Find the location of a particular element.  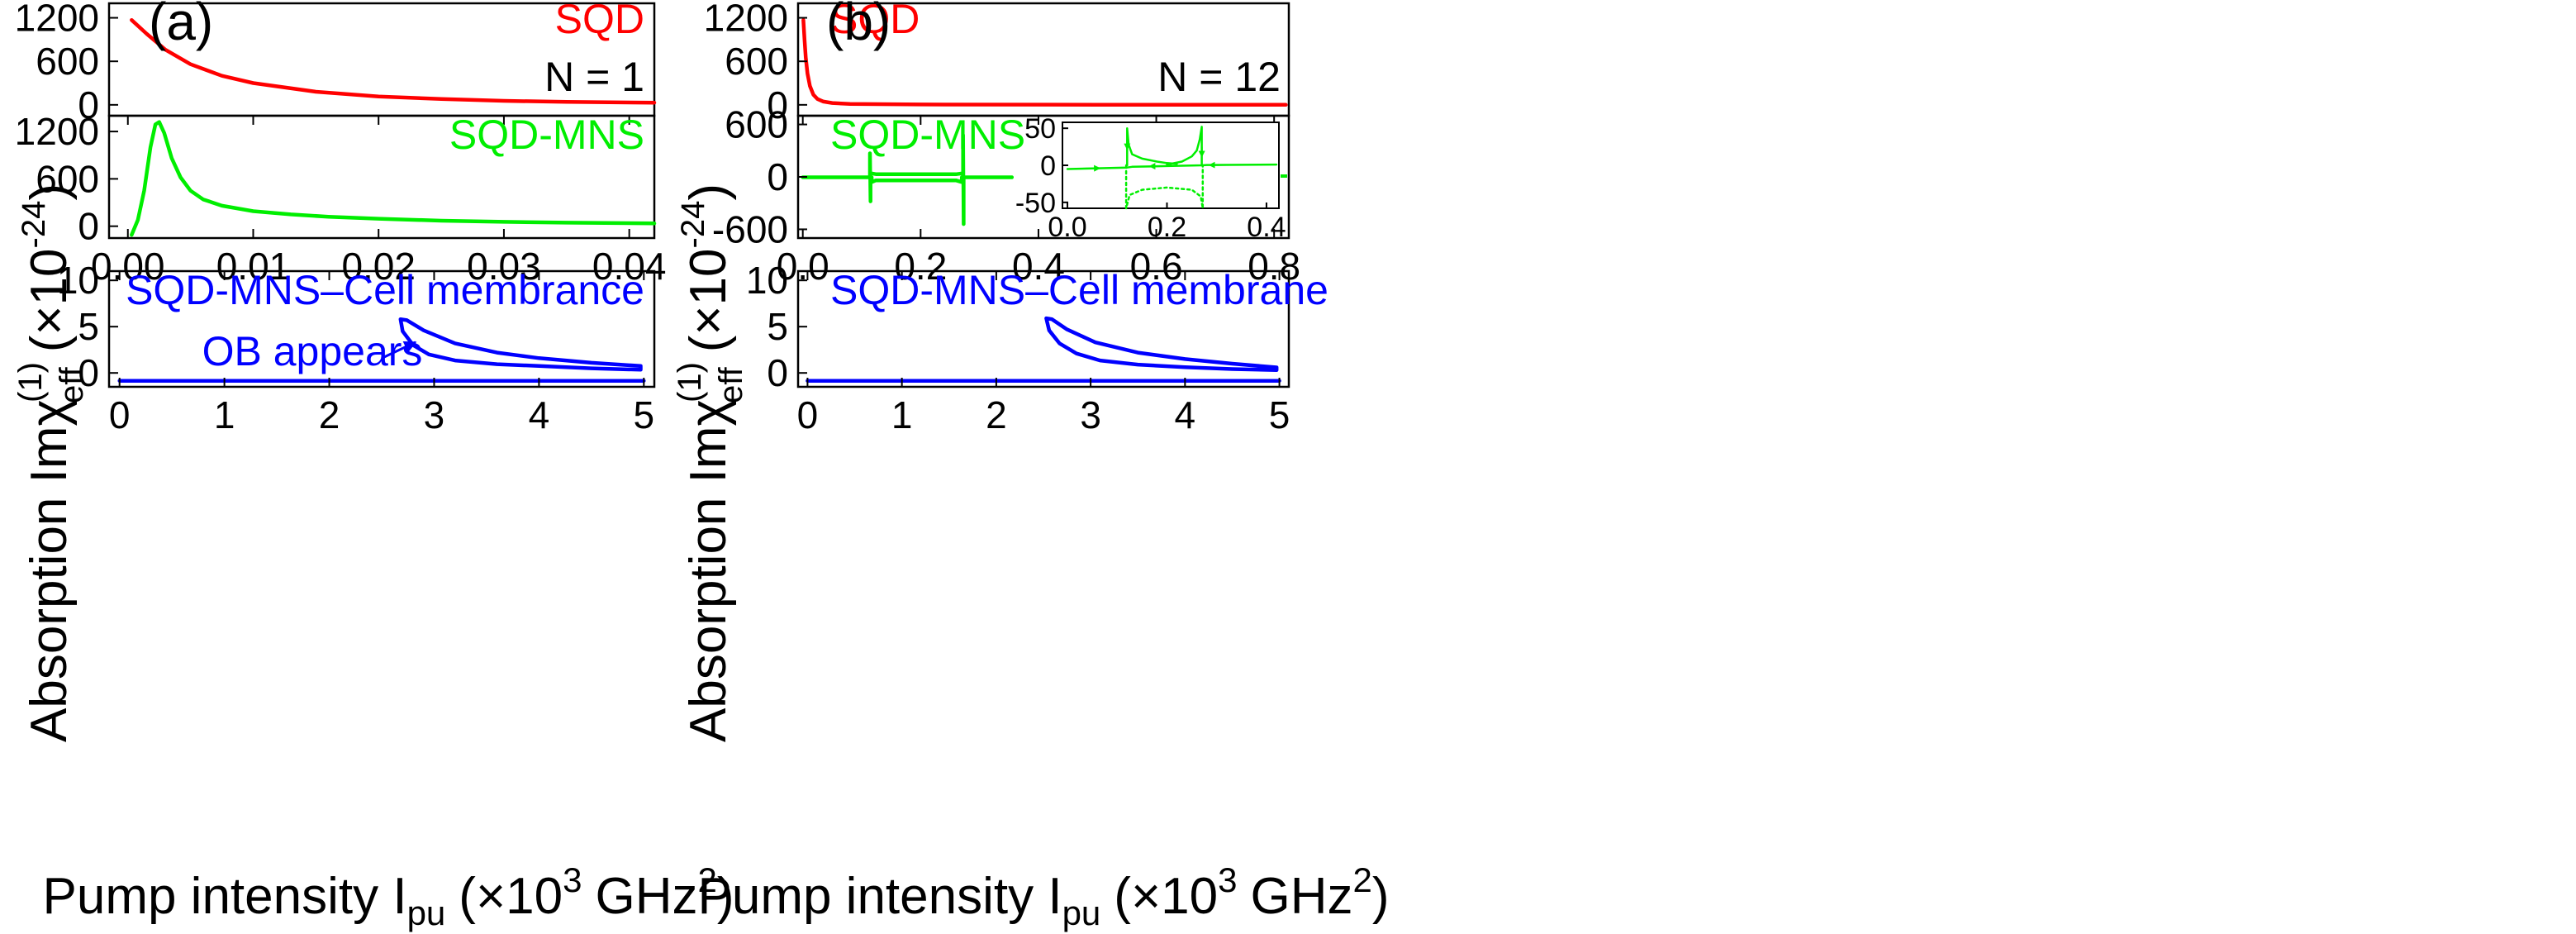

ylabel-unit-exp-b: -24 is located at coordinates (693, 225).